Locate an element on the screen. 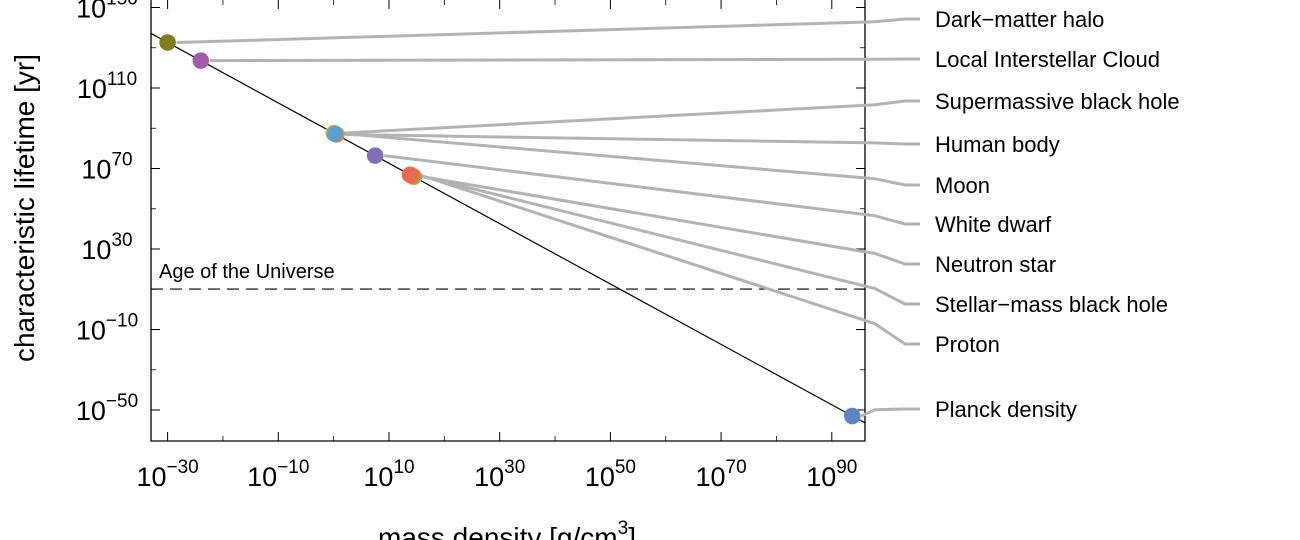 This screenshot has width=1300, height=540. neutron-star-label: Neutron star is located at coordinates (995, 264).